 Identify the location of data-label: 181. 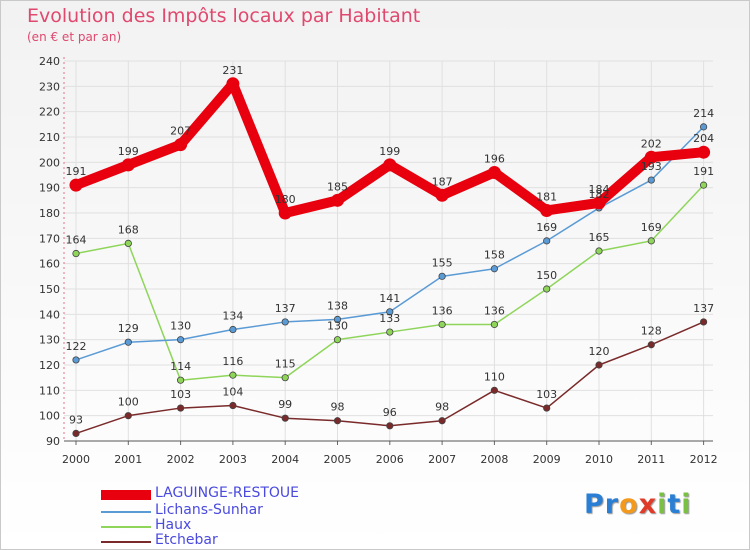
(546, 196).